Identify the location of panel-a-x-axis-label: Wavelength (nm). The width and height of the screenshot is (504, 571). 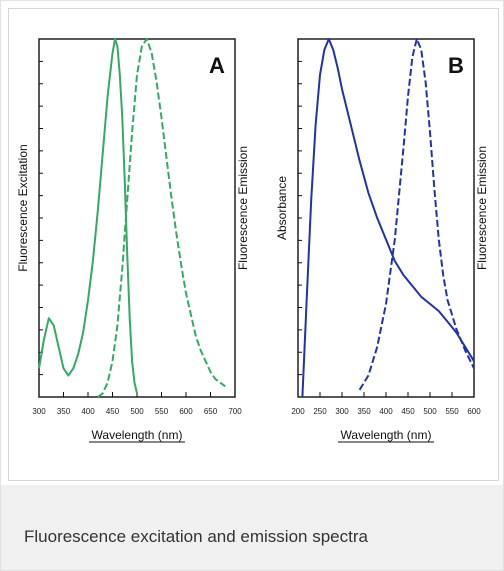
(137, 435).